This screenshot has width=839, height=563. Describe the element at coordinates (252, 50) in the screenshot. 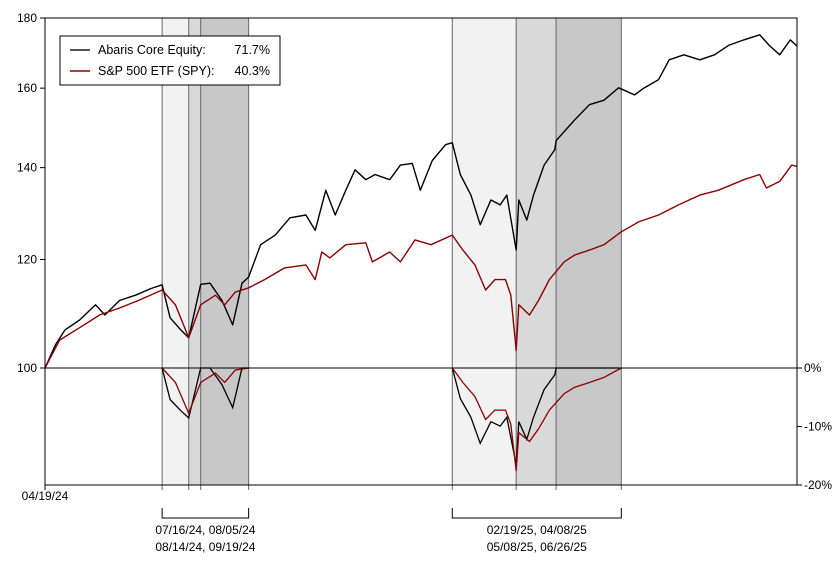

I see `legend-value-abaris: 71.7%` at that location.